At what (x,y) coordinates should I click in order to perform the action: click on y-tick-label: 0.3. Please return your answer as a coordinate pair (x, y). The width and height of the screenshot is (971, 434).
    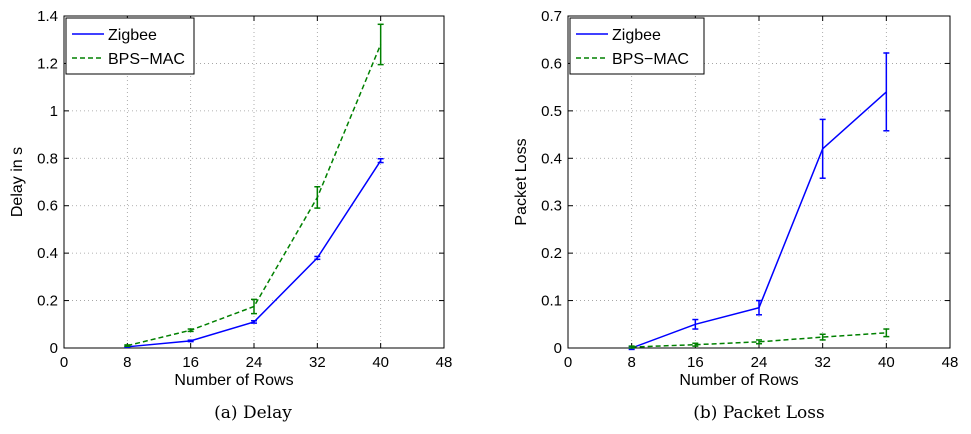
    Looking at the image, I should click on (551, 206).